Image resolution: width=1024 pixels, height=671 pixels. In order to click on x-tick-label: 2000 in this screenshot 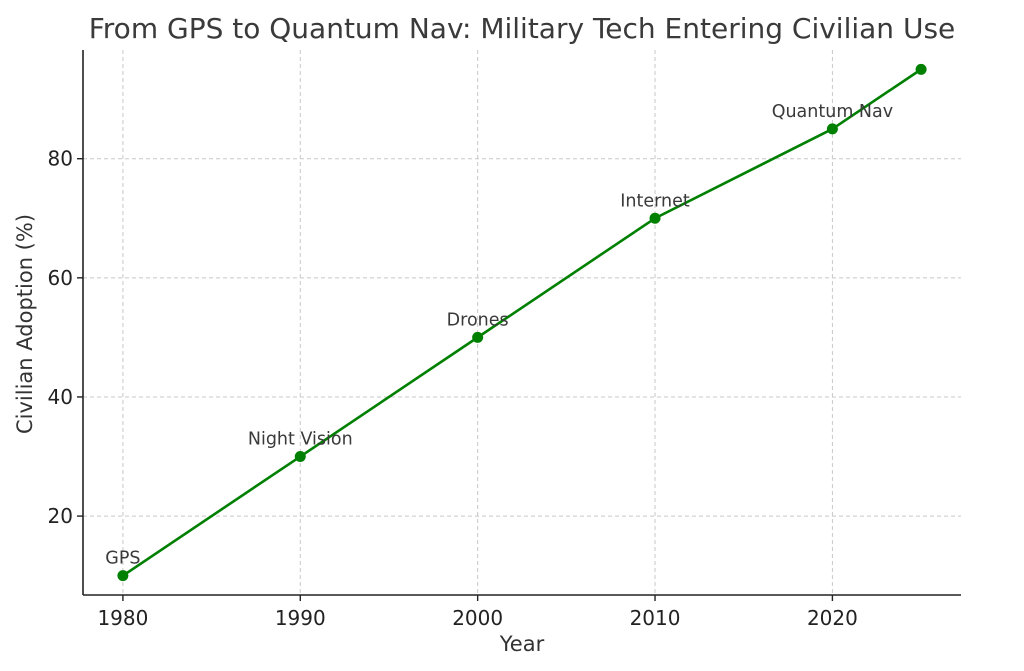, I will do `click(477, 618)`.